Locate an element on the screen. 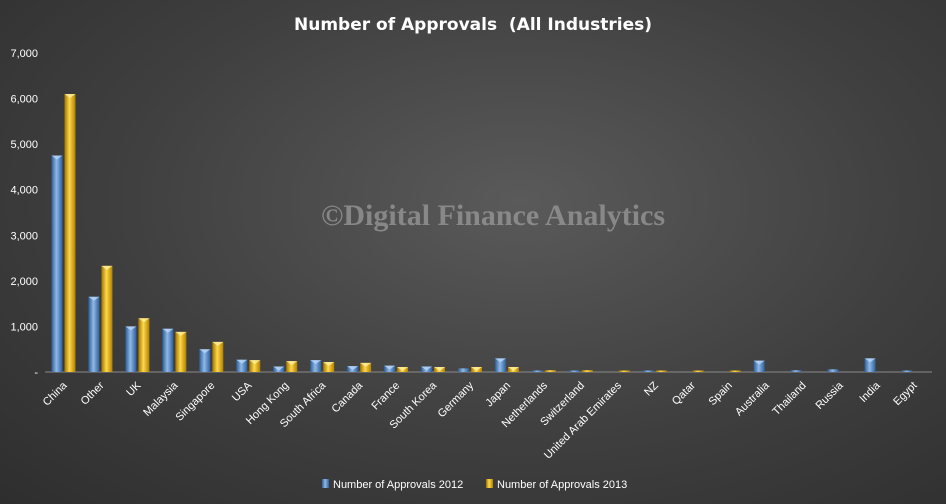 The width and height of the screenshot is (946, 504). category-label: Germany is located at coordinates (456, 399).